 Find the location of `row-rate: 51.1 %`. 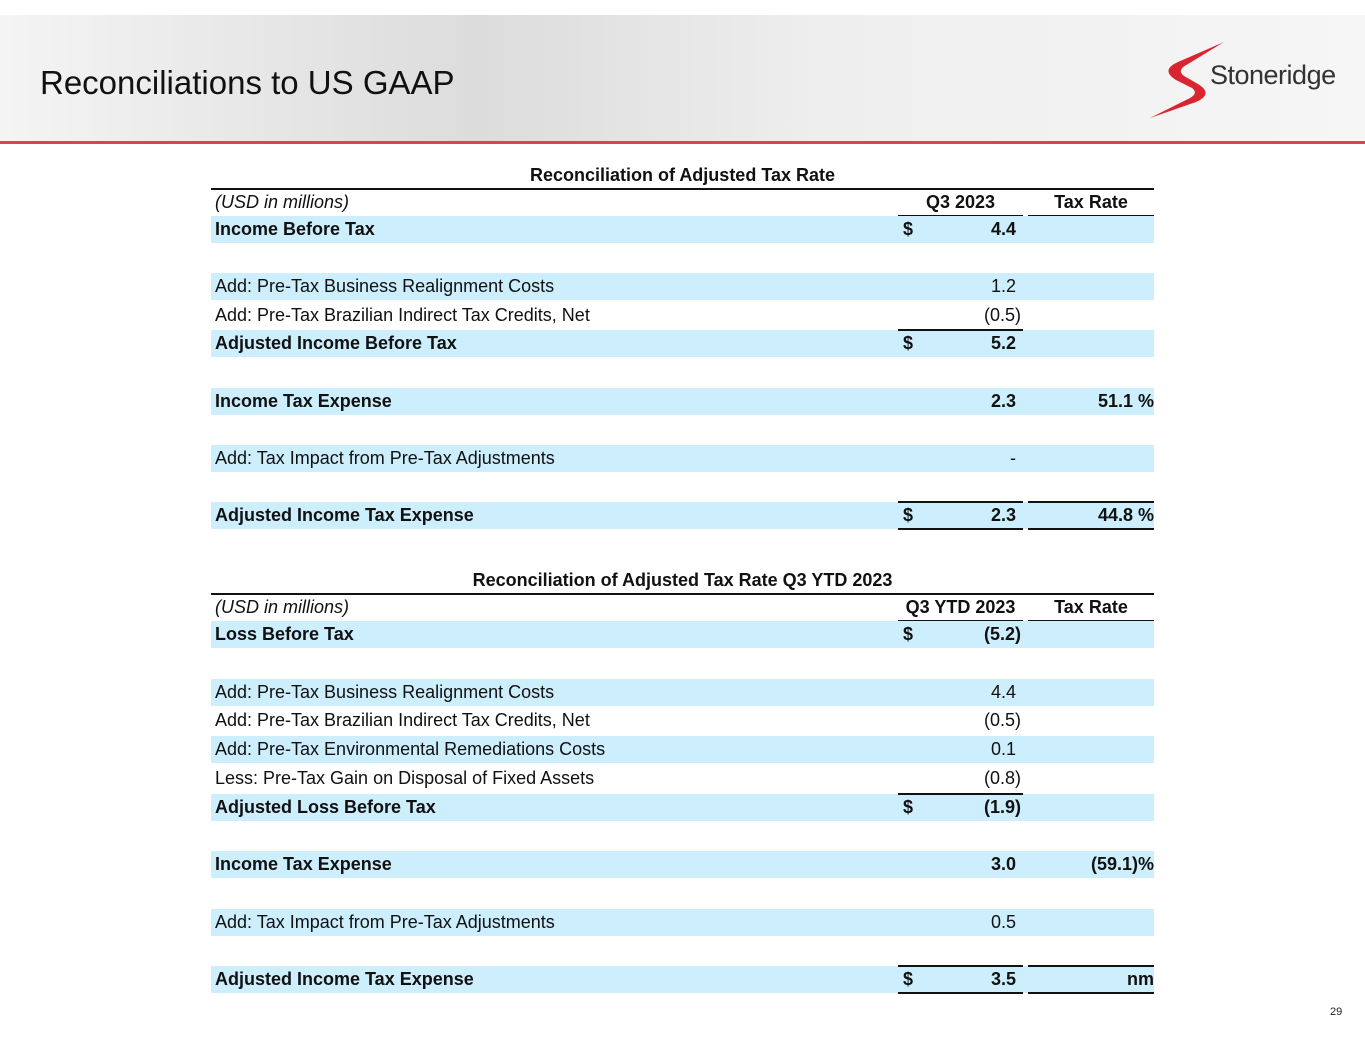

row-rate: 51.1 % is located at coordinates (1125, 400).